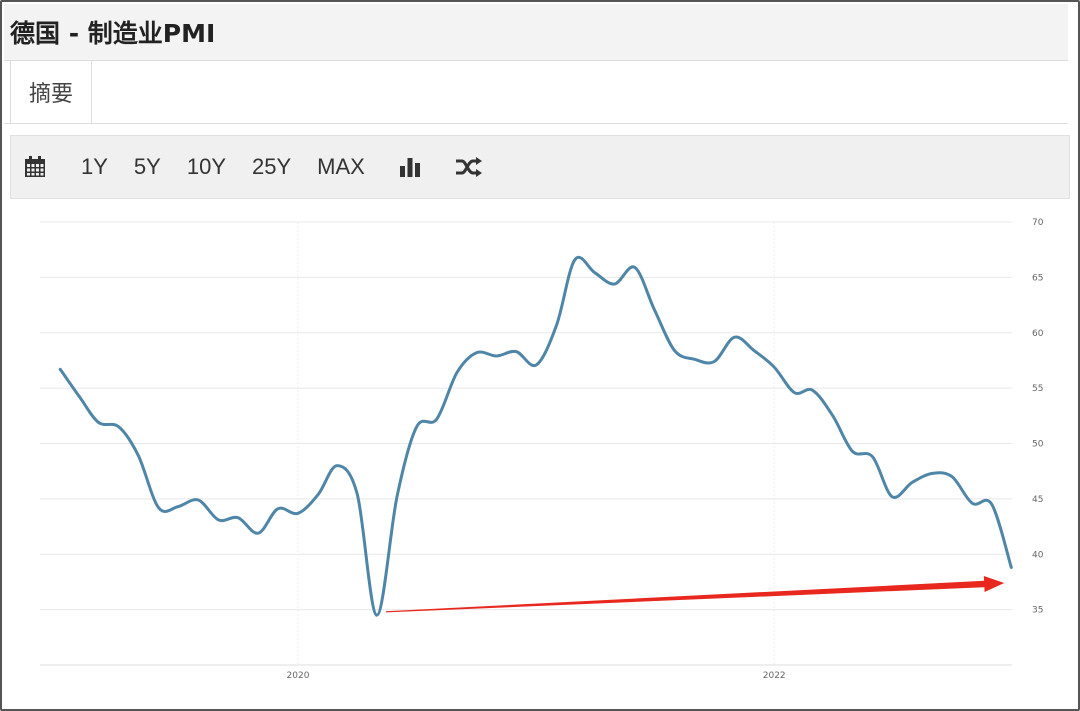  Describe the element at coordinates (536, 32) in the screenshot. I see `title-bar: 德国 - 制造业PMI` at that location.